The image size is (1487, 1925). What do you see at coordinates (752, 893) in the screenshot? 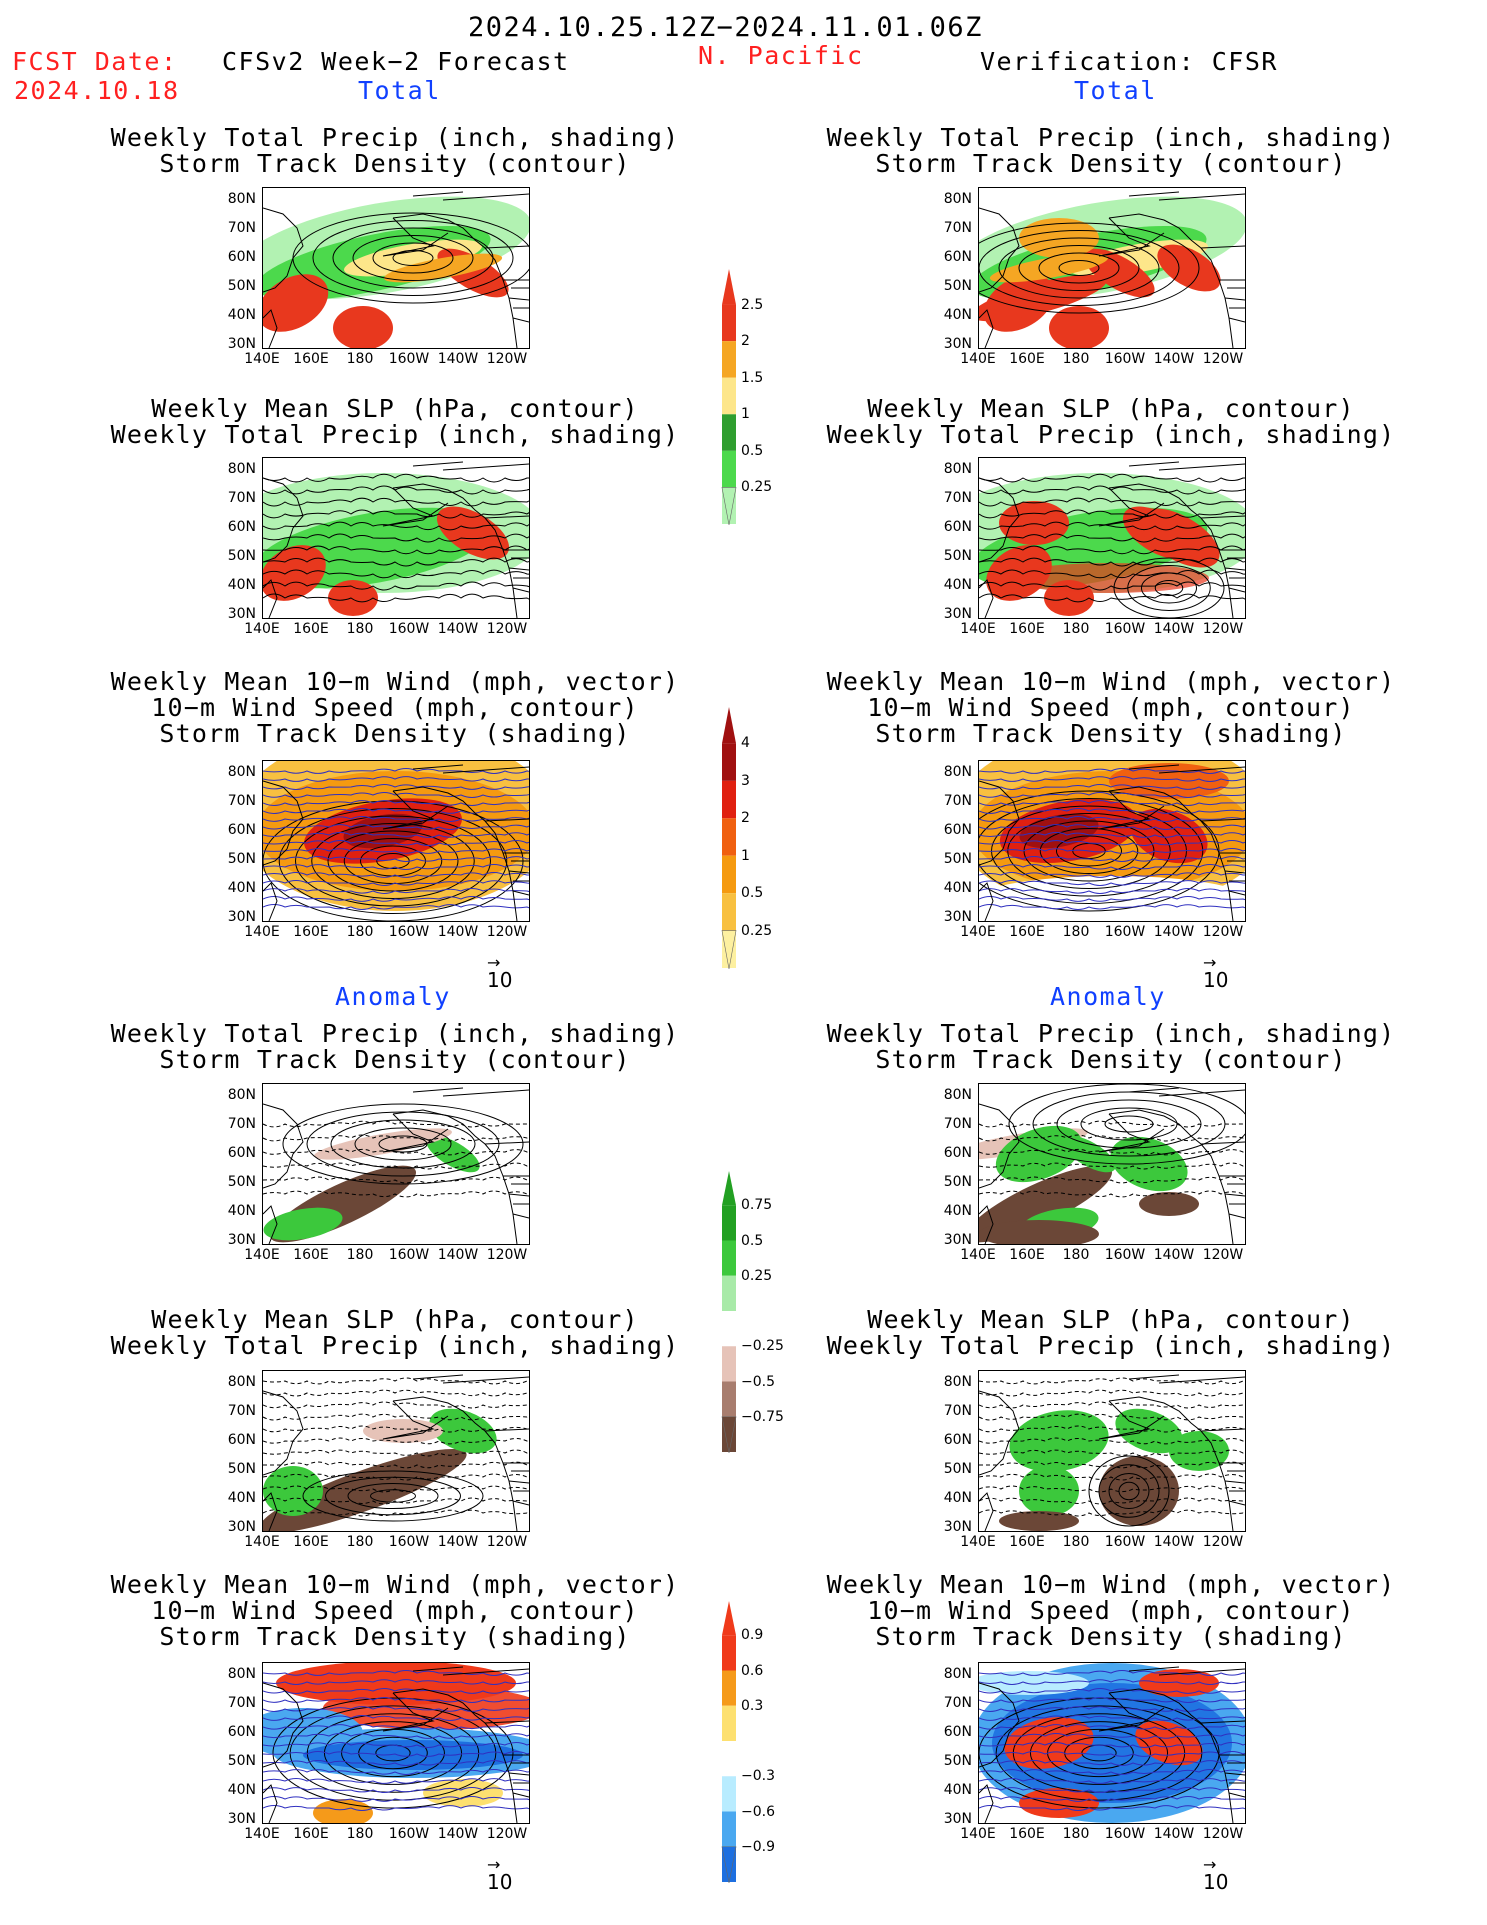
I see `colorbar-label: 0.5` at bounding box center [752, 893].